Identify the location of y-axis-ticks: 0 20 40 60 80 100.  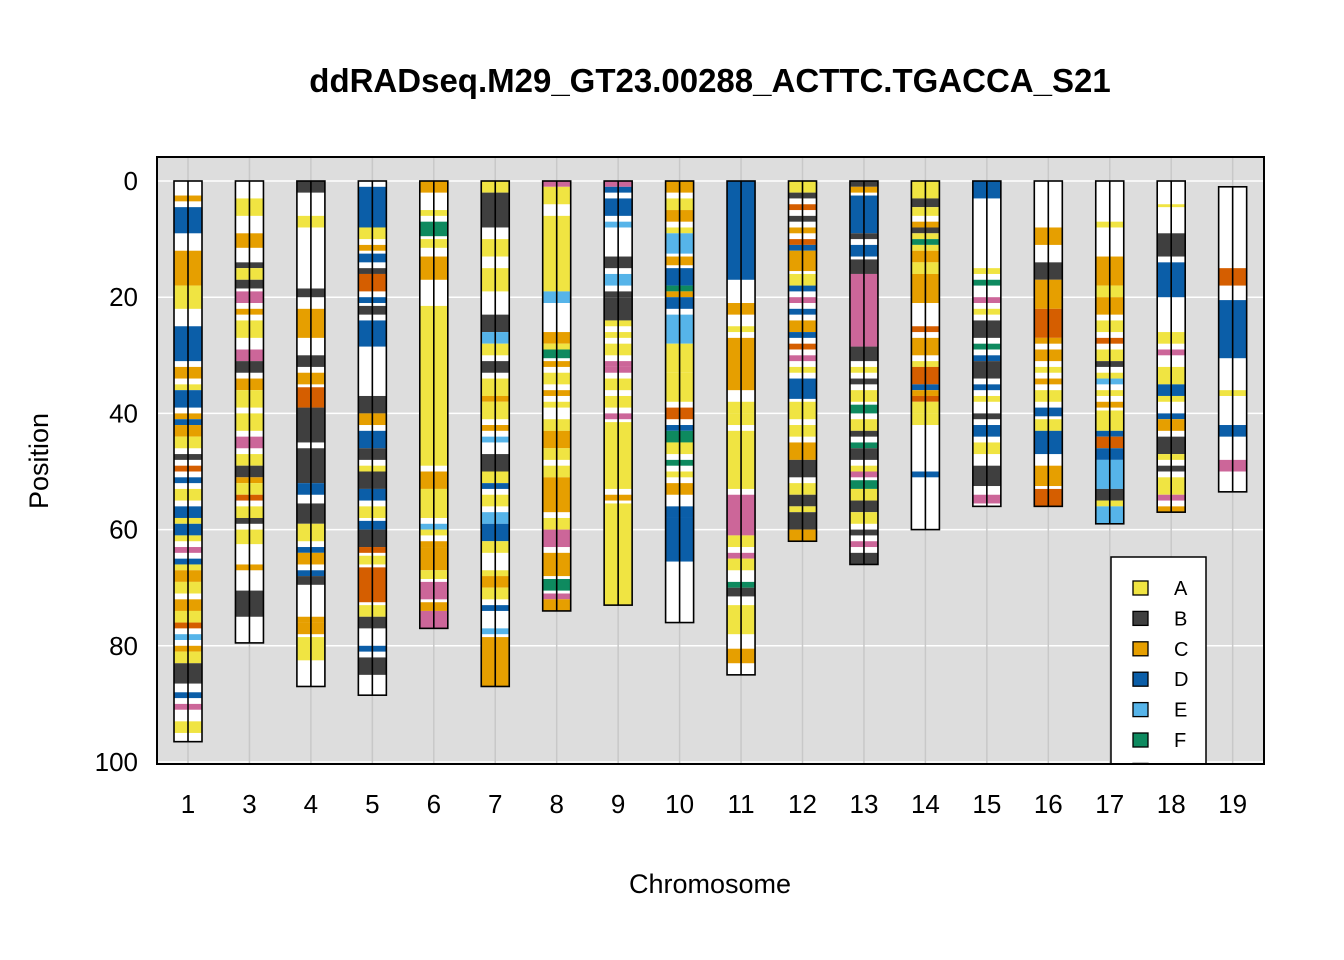
(116, 471).